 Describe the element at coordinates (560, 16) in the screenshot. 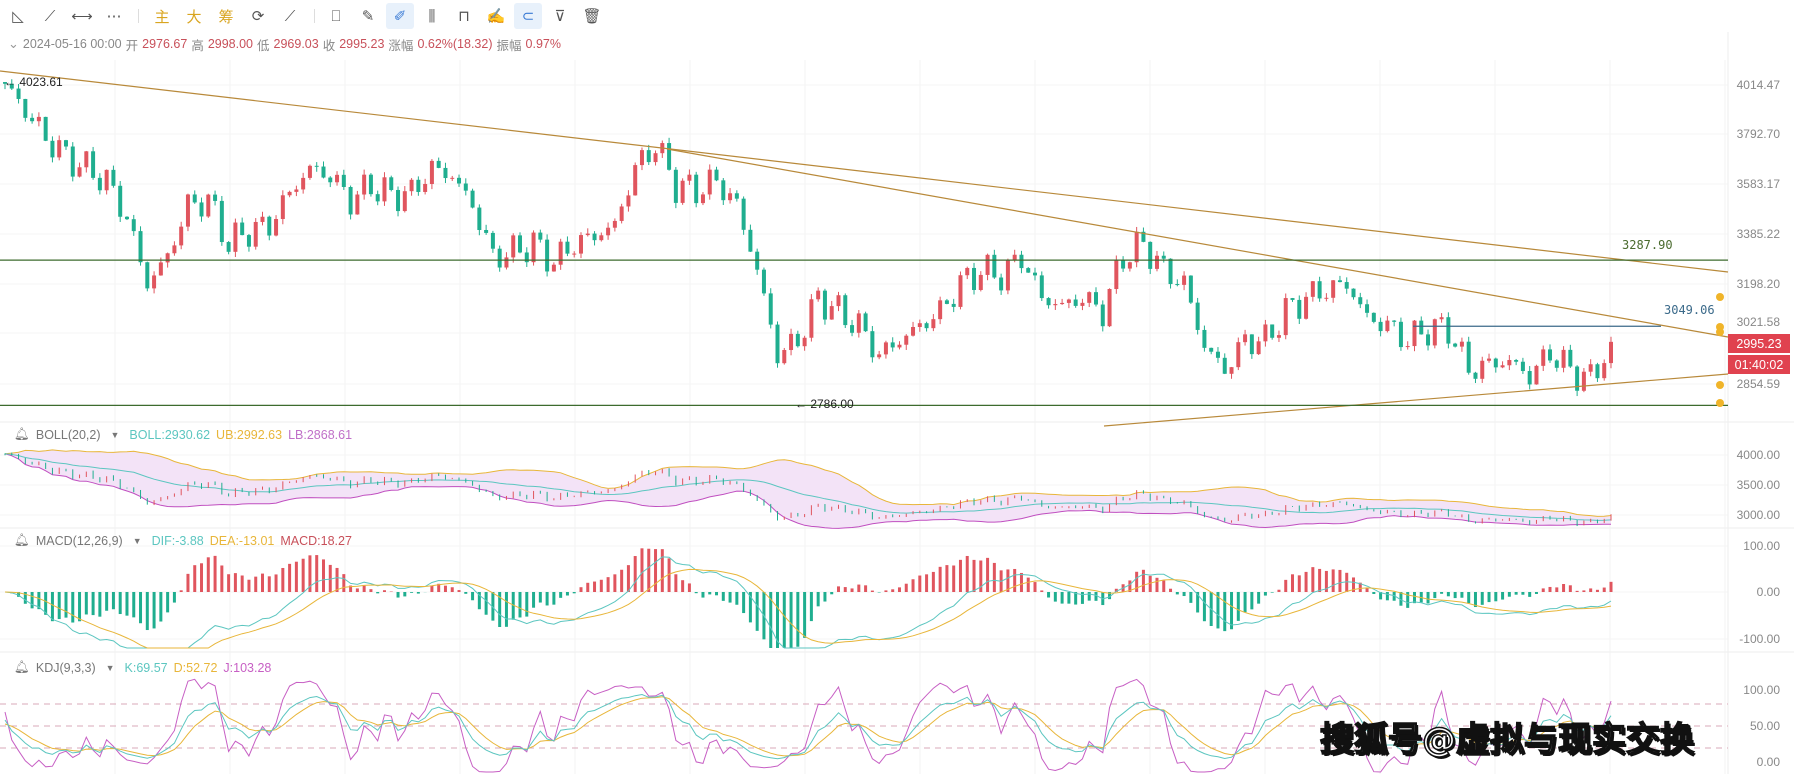

I see `filter-icon: ⊽` at that location.